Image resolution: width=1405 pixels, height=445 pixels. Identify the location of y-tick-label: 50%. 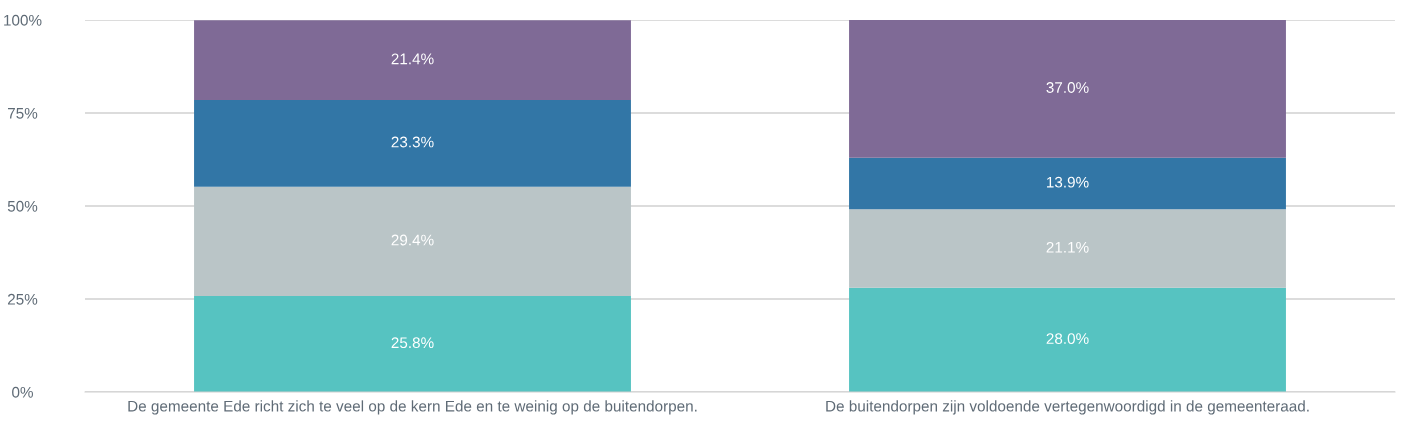
(22, 206).